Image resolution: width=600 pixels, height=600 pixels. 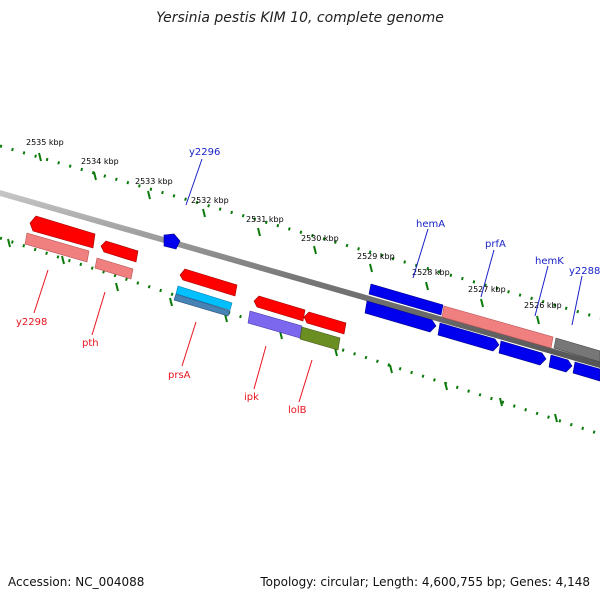 What do you see at coordinates (204, 152) in the screenshot?
I see `gene-label-y2296: y2296` at bounding box center [204, 152].